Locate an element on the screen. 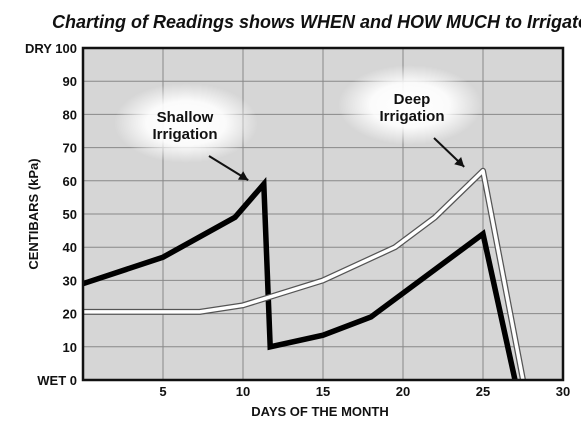 The height and width of the screenshot is (427, 581). x-tick-labels: 5 10 15 20 25 30 is located at coordinates (364, 391).